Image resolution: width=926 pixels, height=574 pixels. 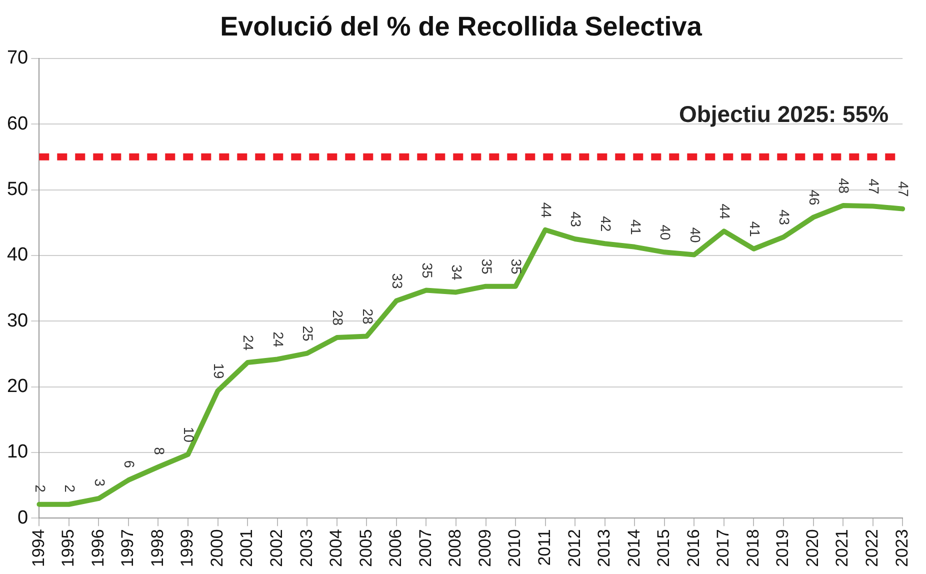 I want to click on x-tick-label: 2011, so click(x=544, y=547).